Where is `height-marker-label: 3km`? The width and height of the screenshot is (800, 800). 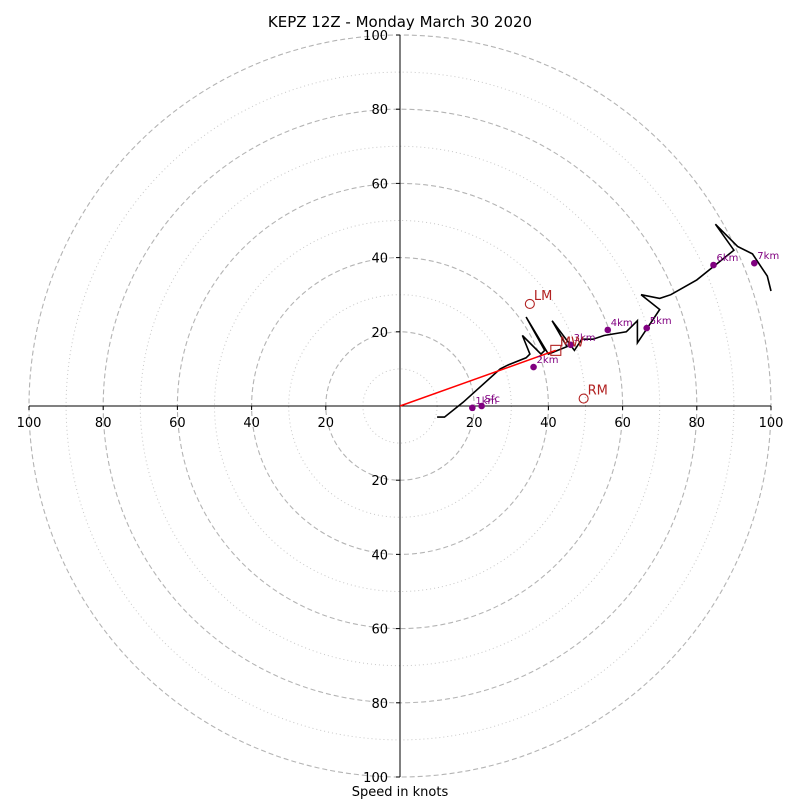 height-marker-label: 3km is located at coordinates (585, 338).